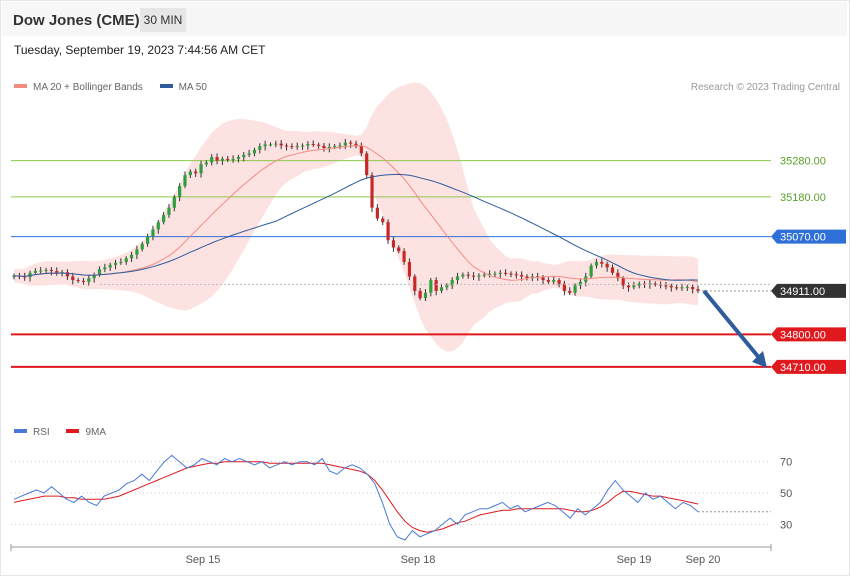 This screenshot has width=850, height=576. Describe the element at coordinates (356, 497) in the screenshot. I see `rsi-9ma-line` at that location.